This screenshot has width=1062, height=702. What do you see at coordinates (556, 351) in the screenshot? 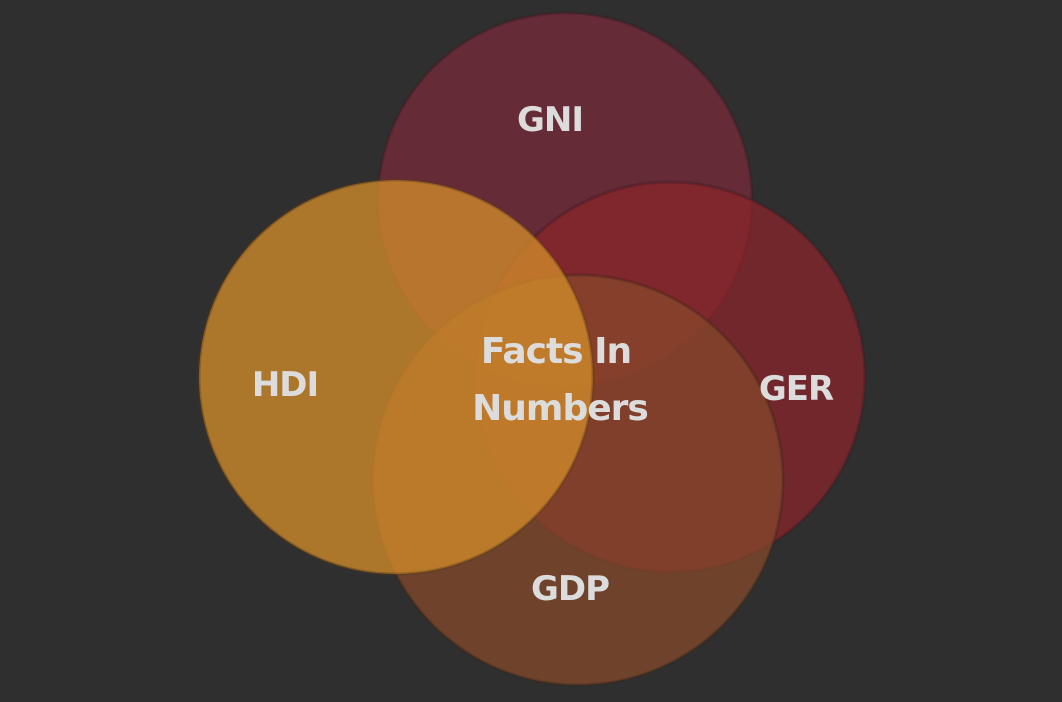
I see `center-label-line-1: Facts In` at bounding box center [556, 351].